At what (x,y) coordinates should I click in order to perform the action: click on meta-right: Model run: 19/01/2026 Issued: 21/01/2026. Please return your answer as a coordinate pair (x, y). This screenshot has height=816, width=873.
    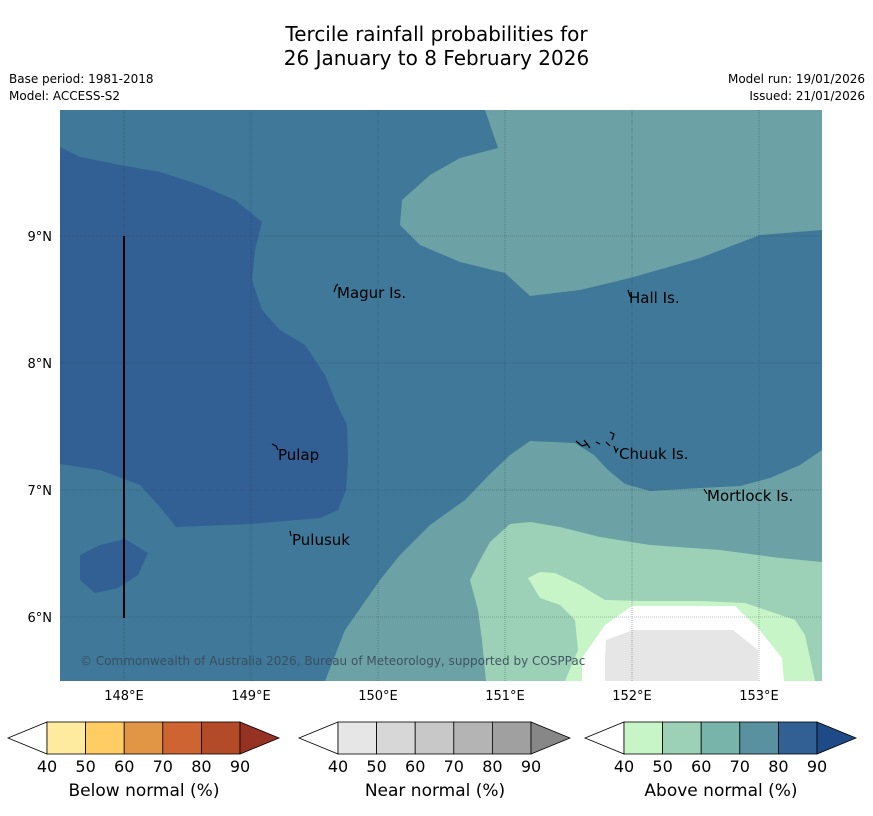
    Looking at the image, I should click on (796, 88).